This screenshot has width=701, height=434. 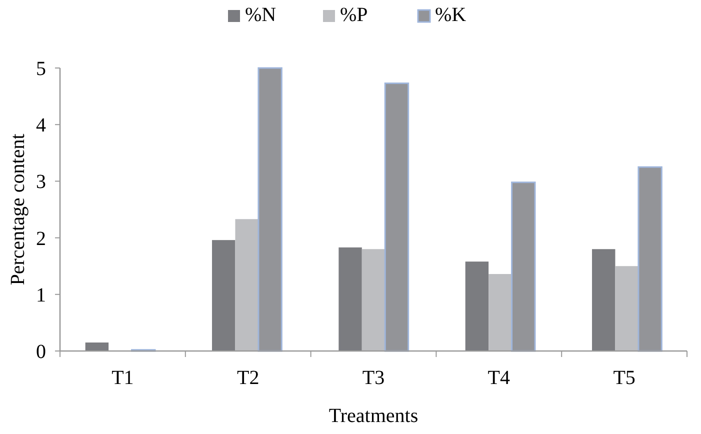 I want to click on y-tick-label: 1, so click(x=41, y=295).